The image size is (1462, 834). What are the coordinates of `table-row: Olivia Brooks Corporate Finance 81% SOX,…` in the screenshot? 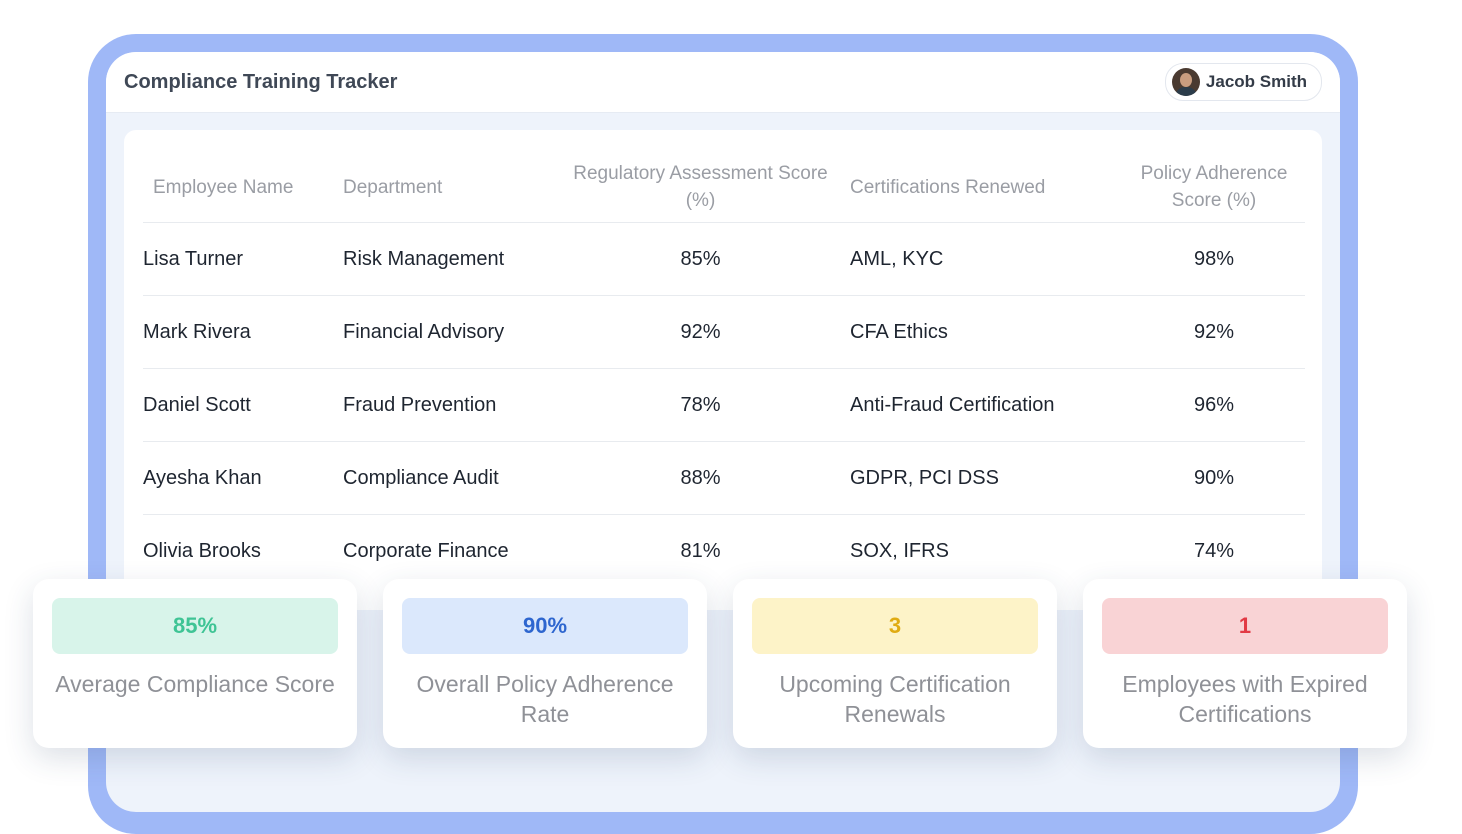 It's located at (724, 551).